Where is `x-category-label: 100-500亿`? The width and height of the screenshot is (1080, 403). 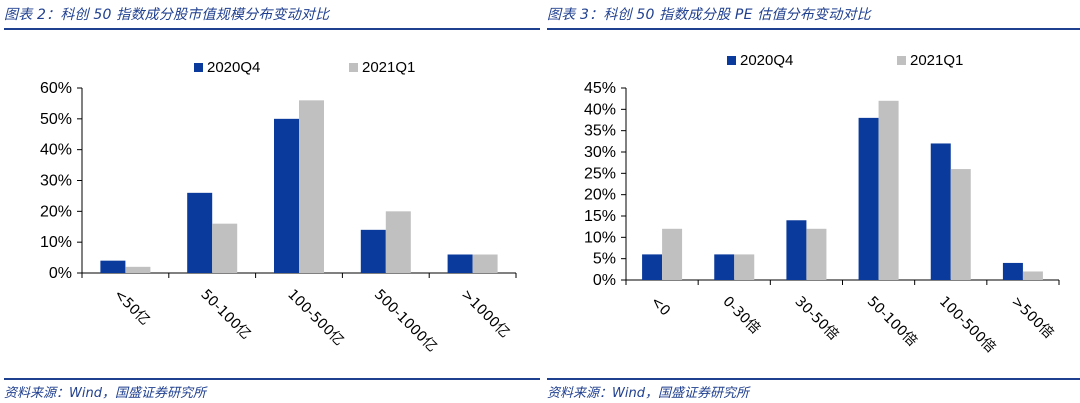 x-category-label: 100-500亿 is located at coordinates (315, 318).